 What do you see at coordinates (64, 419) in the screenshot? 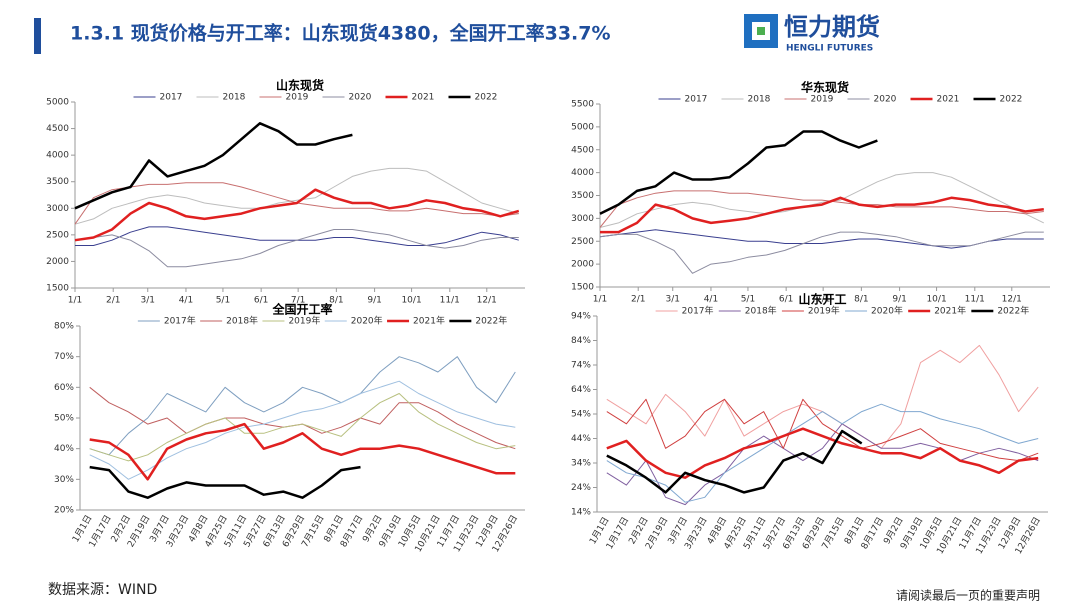
I see `y-tick-label: 50%` at bounding box center [64, 419].